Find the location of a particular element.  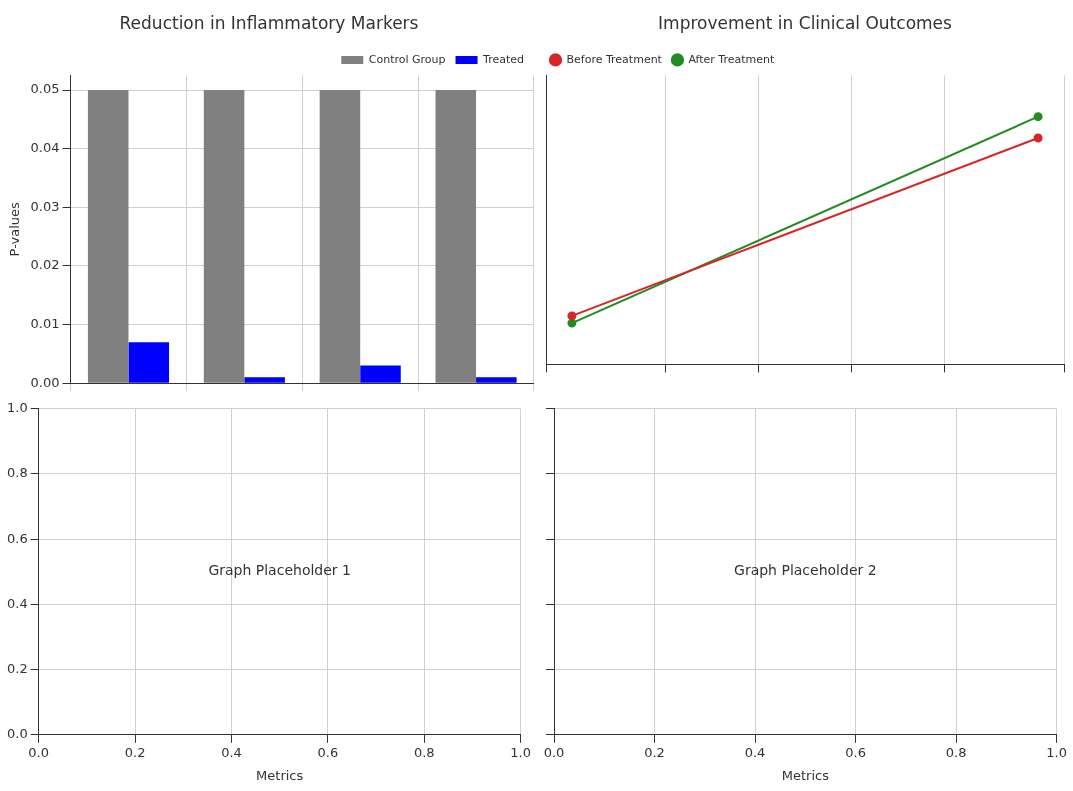

y-tick-label: 0.00 is located at coordinates (45, 382).